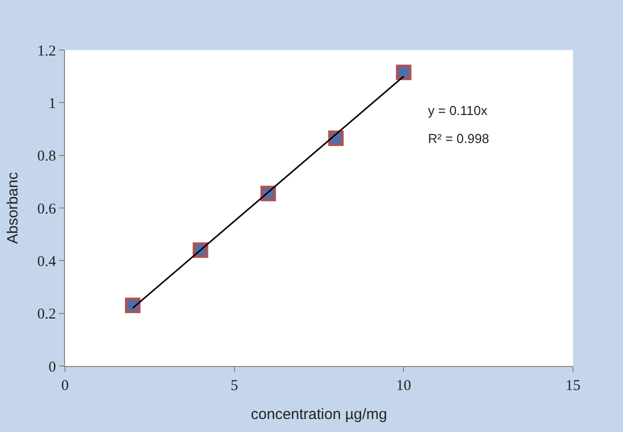  What do you see at coordinates (65, 386) in the screenshot?
I see `x-tick-label: 0` at bounding box center [65, 386].